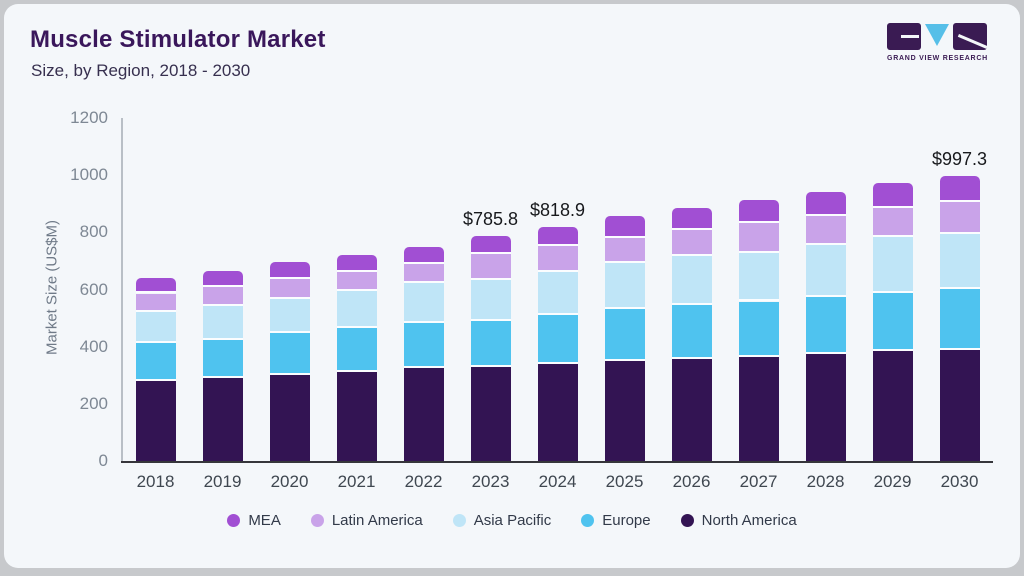 This screenshot has width=1024, height=576. Describe the element at coordinates (155, 327) in the screenshot. I see `bar-segment-asia-pacific-2018` at that location.